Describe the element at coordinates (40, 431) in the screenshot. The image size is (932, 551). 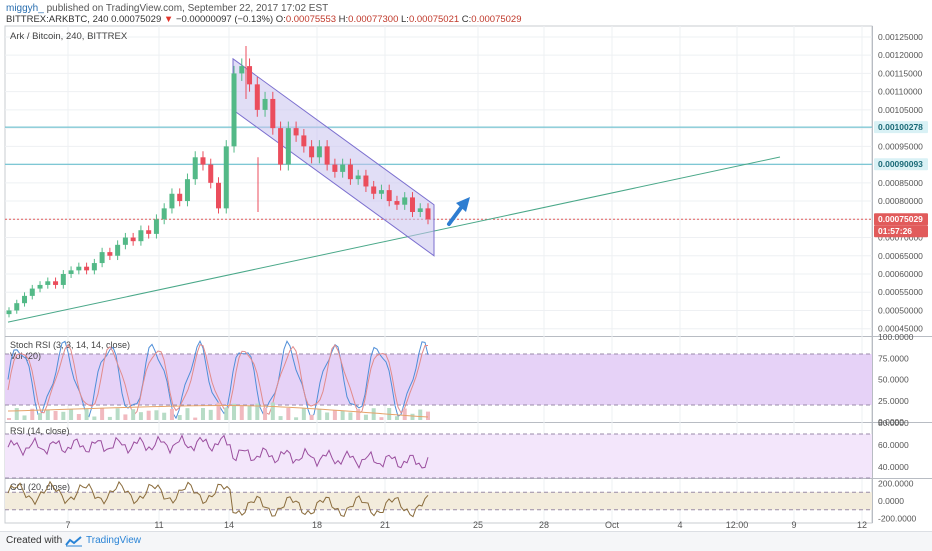
I see `rsi-title: RSI (14, close)` at that location.